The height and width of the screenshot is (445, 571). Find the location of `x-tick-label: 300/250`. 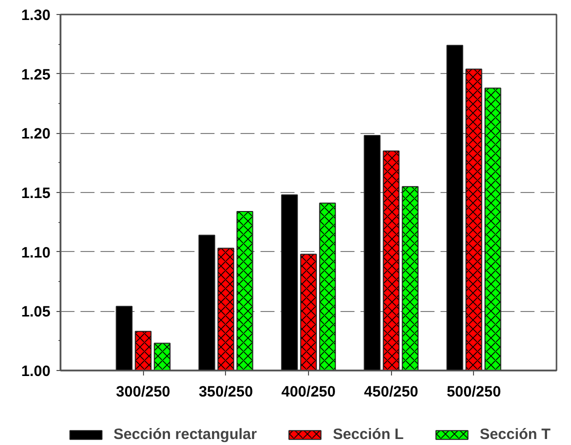

x-tick-label: 300/250 is located at coordinates (143, 392).